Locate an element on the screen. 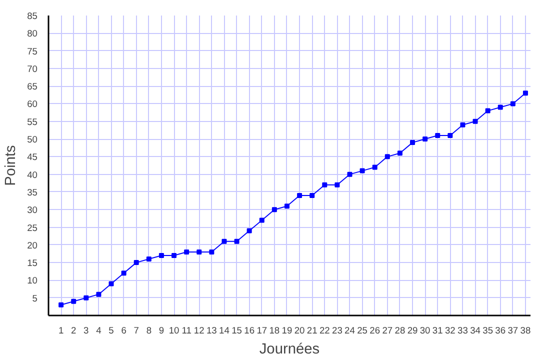  x-tick-label: 11 is located at coordinates (187, 331).